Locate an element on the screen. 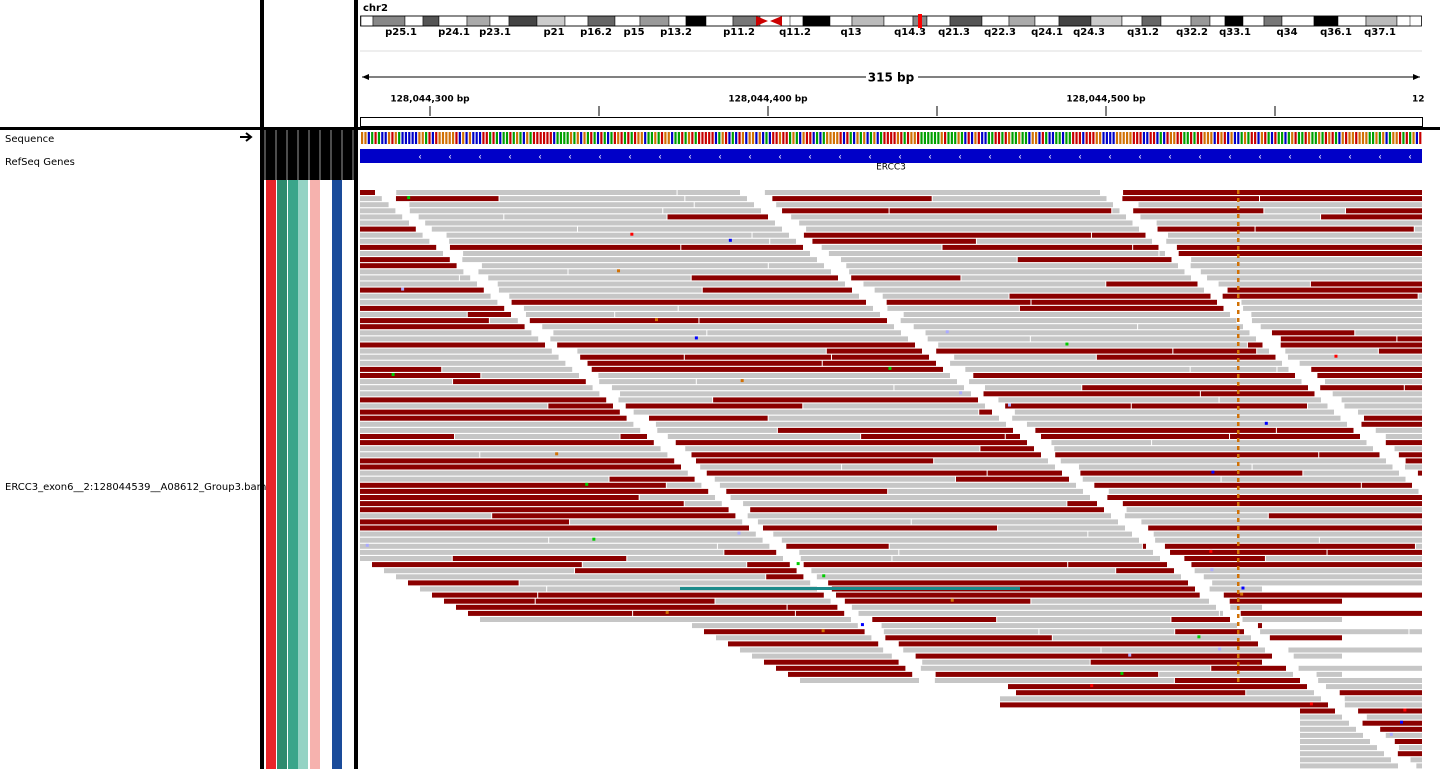 This screenshot has height=773, width=1440. ruler-box is located at coordinates (891, 122).